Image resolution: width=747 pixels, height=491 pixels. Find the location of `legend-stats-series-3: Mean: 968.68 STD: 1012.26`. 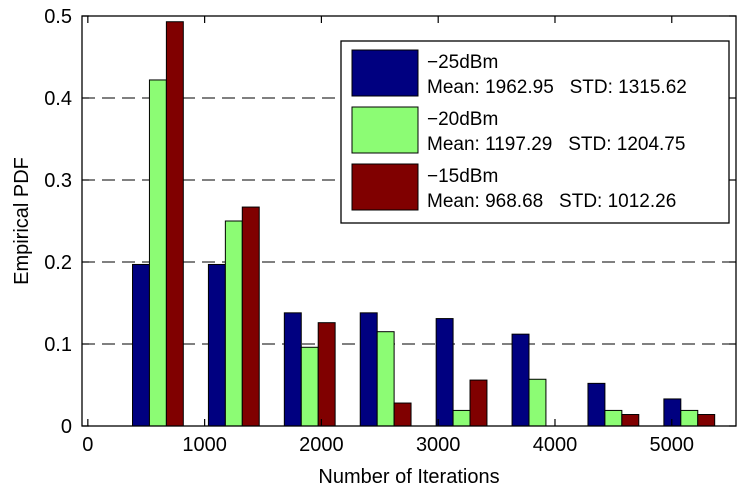

legend-stats-series-3: Mean: 968.68 STD: 1012.26 is located at coordinates (551, 201).